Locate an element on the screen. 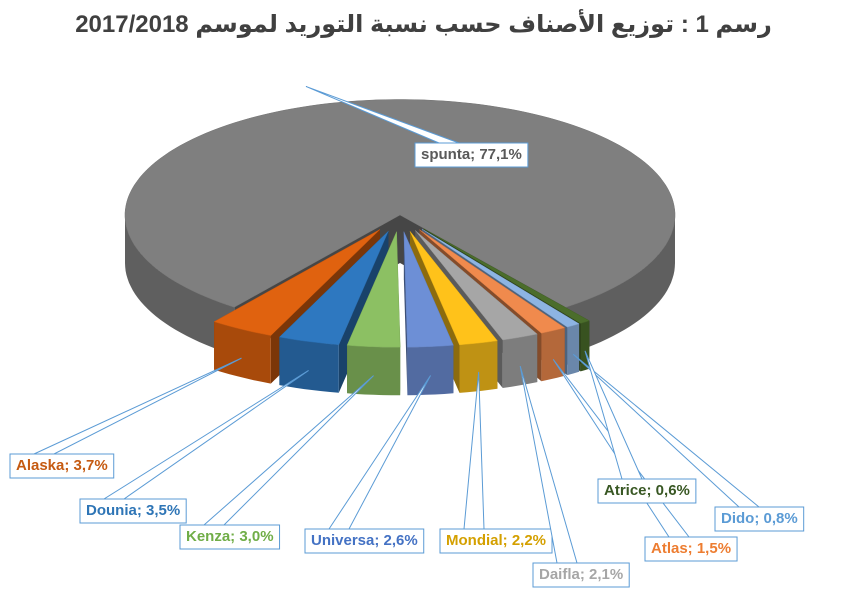 The image size is (847, 591). data-label: Alaska; 3,7% is located at coordinates (62, 465).